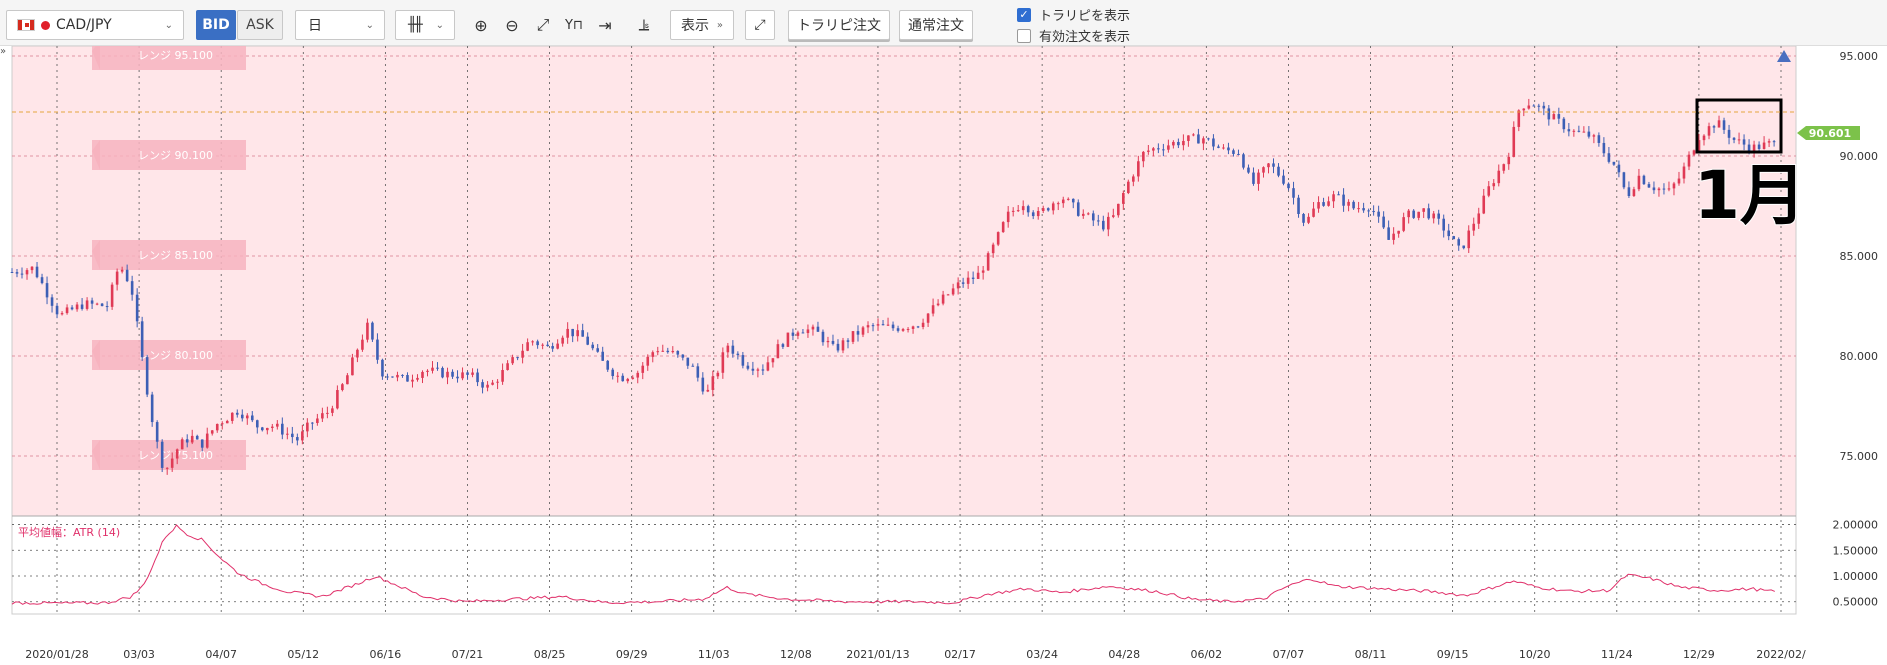 This screenshot has height=665, width=1887. Describe the element at coordinates (1617, 654) in the screenshot. I see `x-tick-label: 11/24` at that location.